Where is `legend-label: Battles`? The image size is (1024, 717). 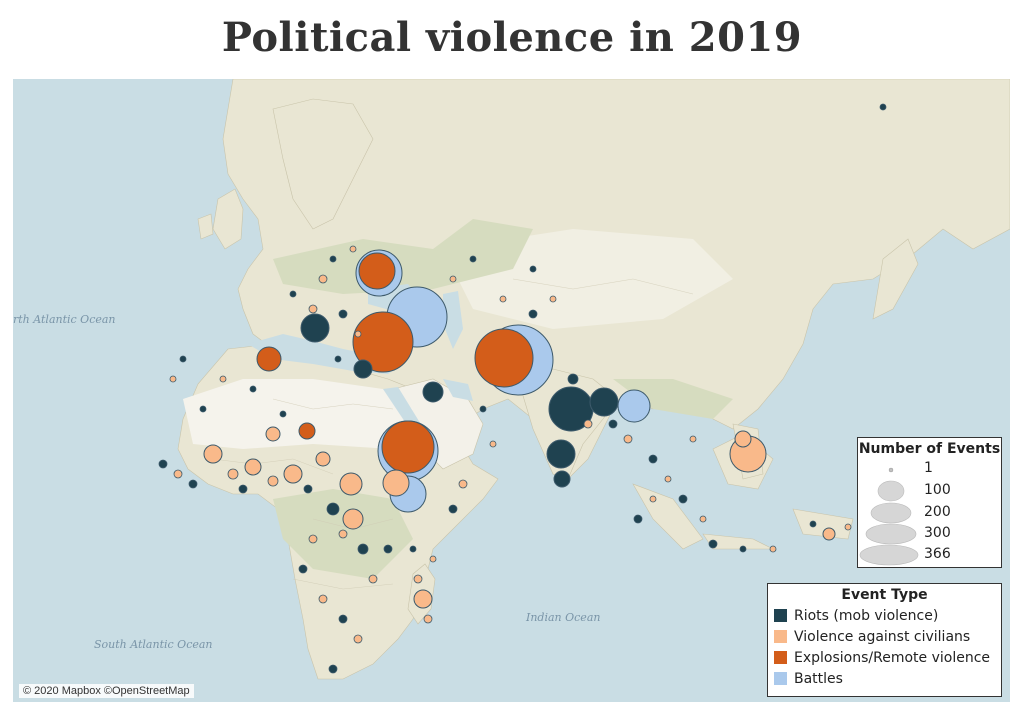
legend-label: Battles is located at coordinates (818, 678).